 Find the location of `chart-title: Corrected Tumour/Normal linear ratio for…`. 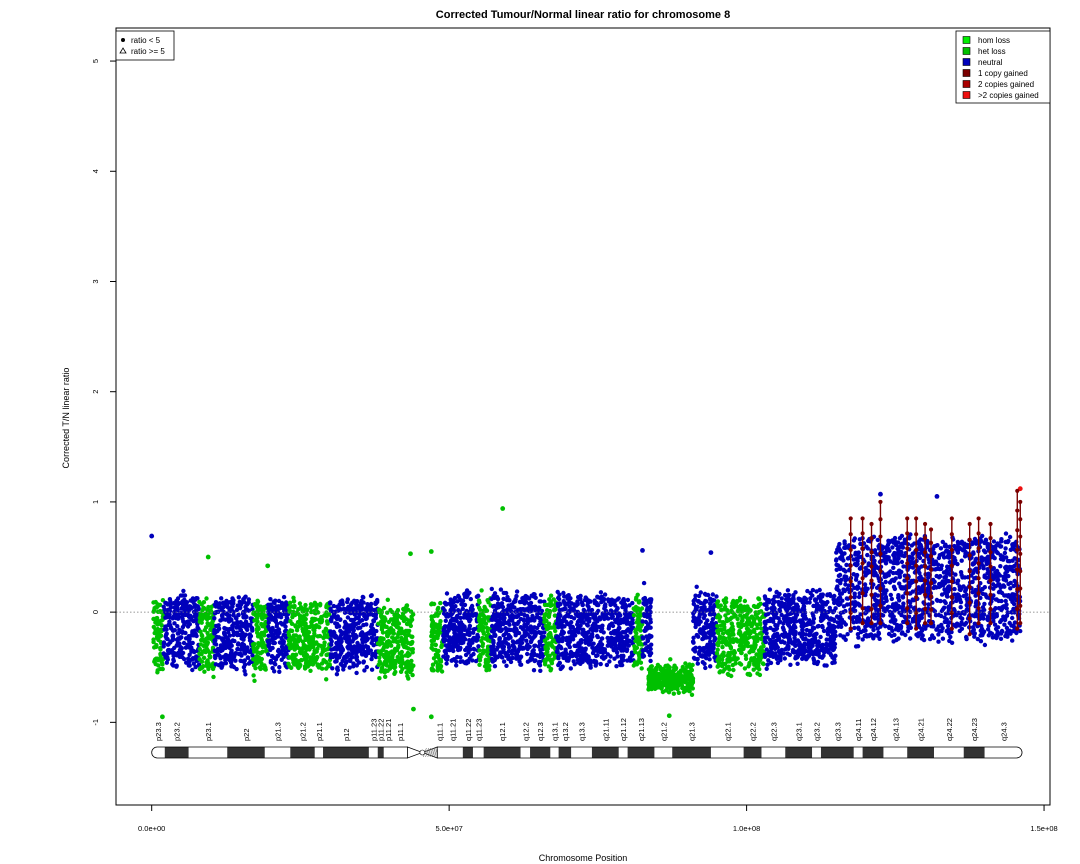

chart-title: Corrected Tumour/Normal linear ratio for… is located at coordinates (583, 15).